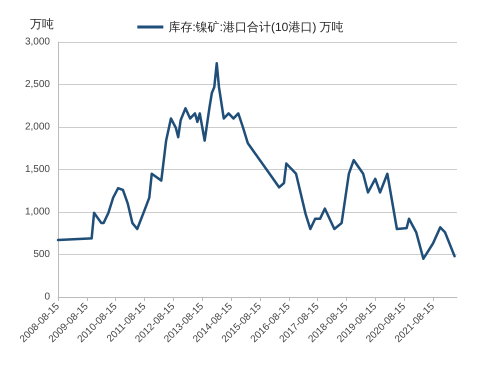  Describe the element at coordinates (37, 212) in the screenshot. I see `y-tick-label: 1,000` at that location.